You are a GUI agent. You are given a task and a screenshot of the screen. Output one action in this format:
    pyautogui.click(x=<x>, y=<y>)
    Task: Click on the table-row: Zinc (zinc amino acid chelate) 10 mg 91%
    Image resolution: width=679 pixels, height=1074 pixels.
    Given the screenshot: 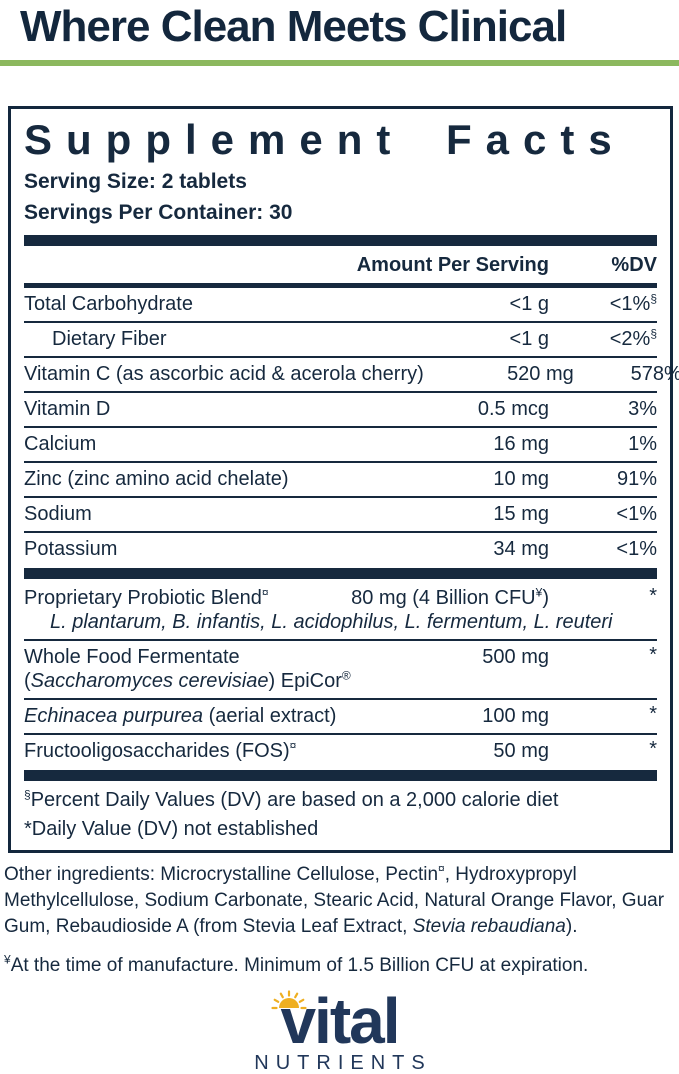 What is the action you would take?
    pyautogui.click(x=340, y=479)
    